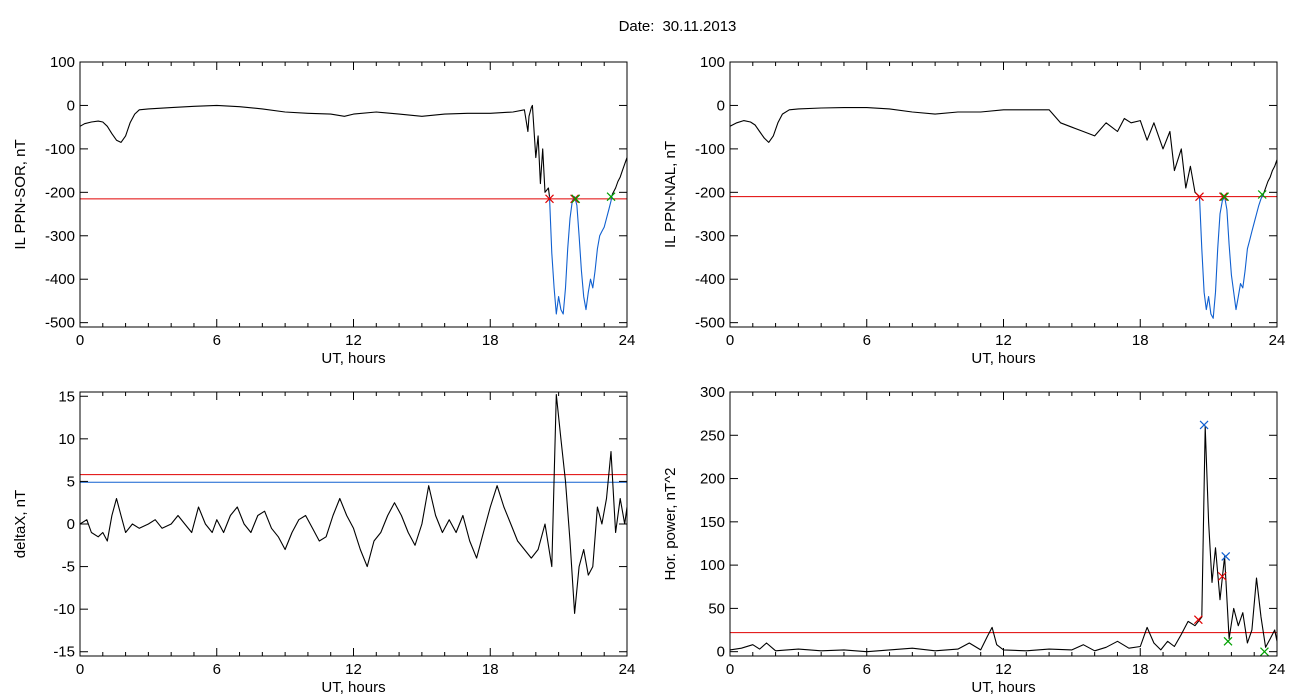 The width and height of the screenshot is (1300, 700). What do you see at coordinates (66, 439) in the screenshot?
I see `y-tick-label: 10` at bounding box center [66, 439].